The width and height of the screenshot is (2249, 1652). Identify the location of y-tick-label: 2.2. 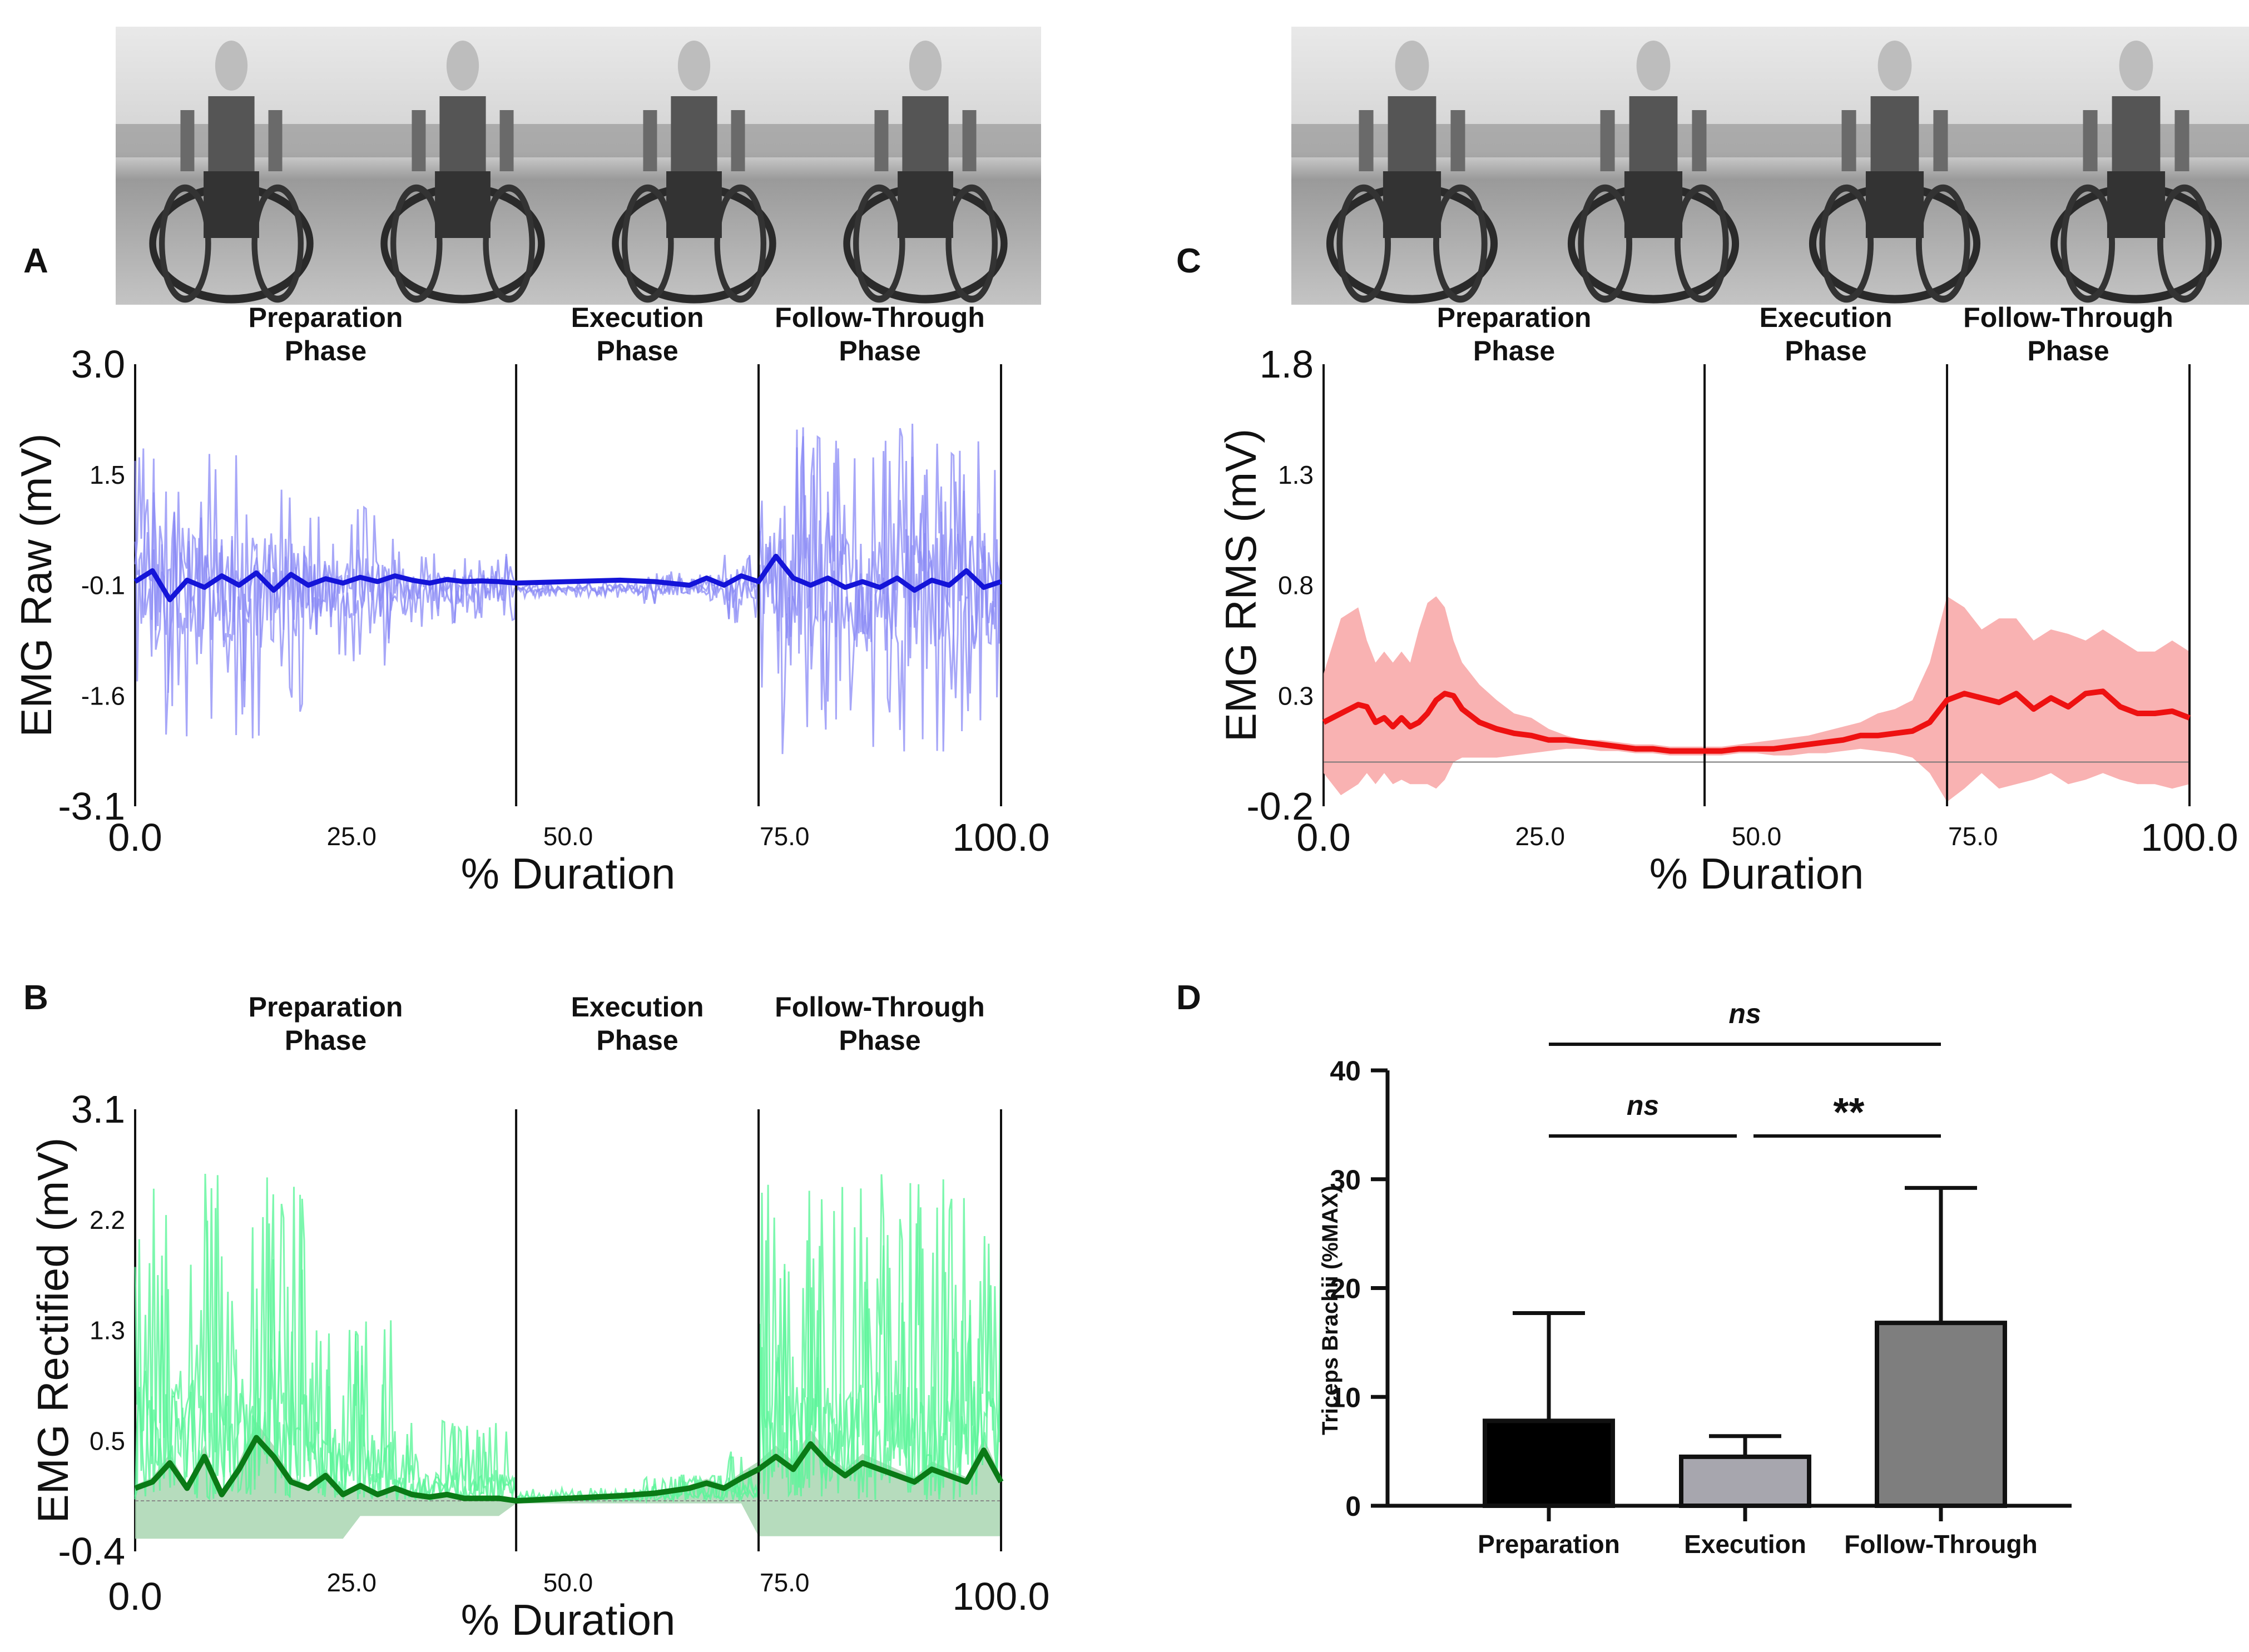
(107, 1219).